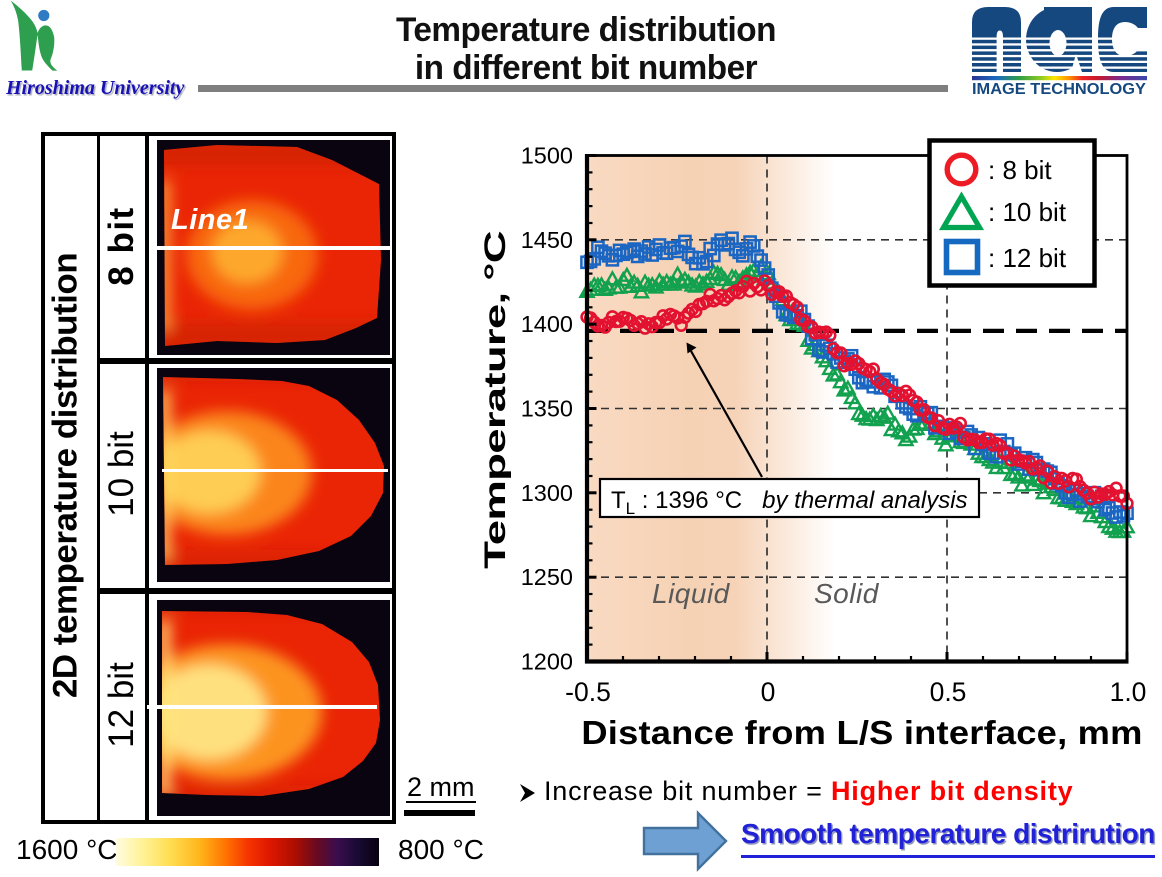 The width and height of the screenshot is (1162, 877). What do you see at coordinates (1027, 212) in the screenshot?
I see `svg-text:: 10 bit: : 10 bit` at bounding box center [1027, 212].